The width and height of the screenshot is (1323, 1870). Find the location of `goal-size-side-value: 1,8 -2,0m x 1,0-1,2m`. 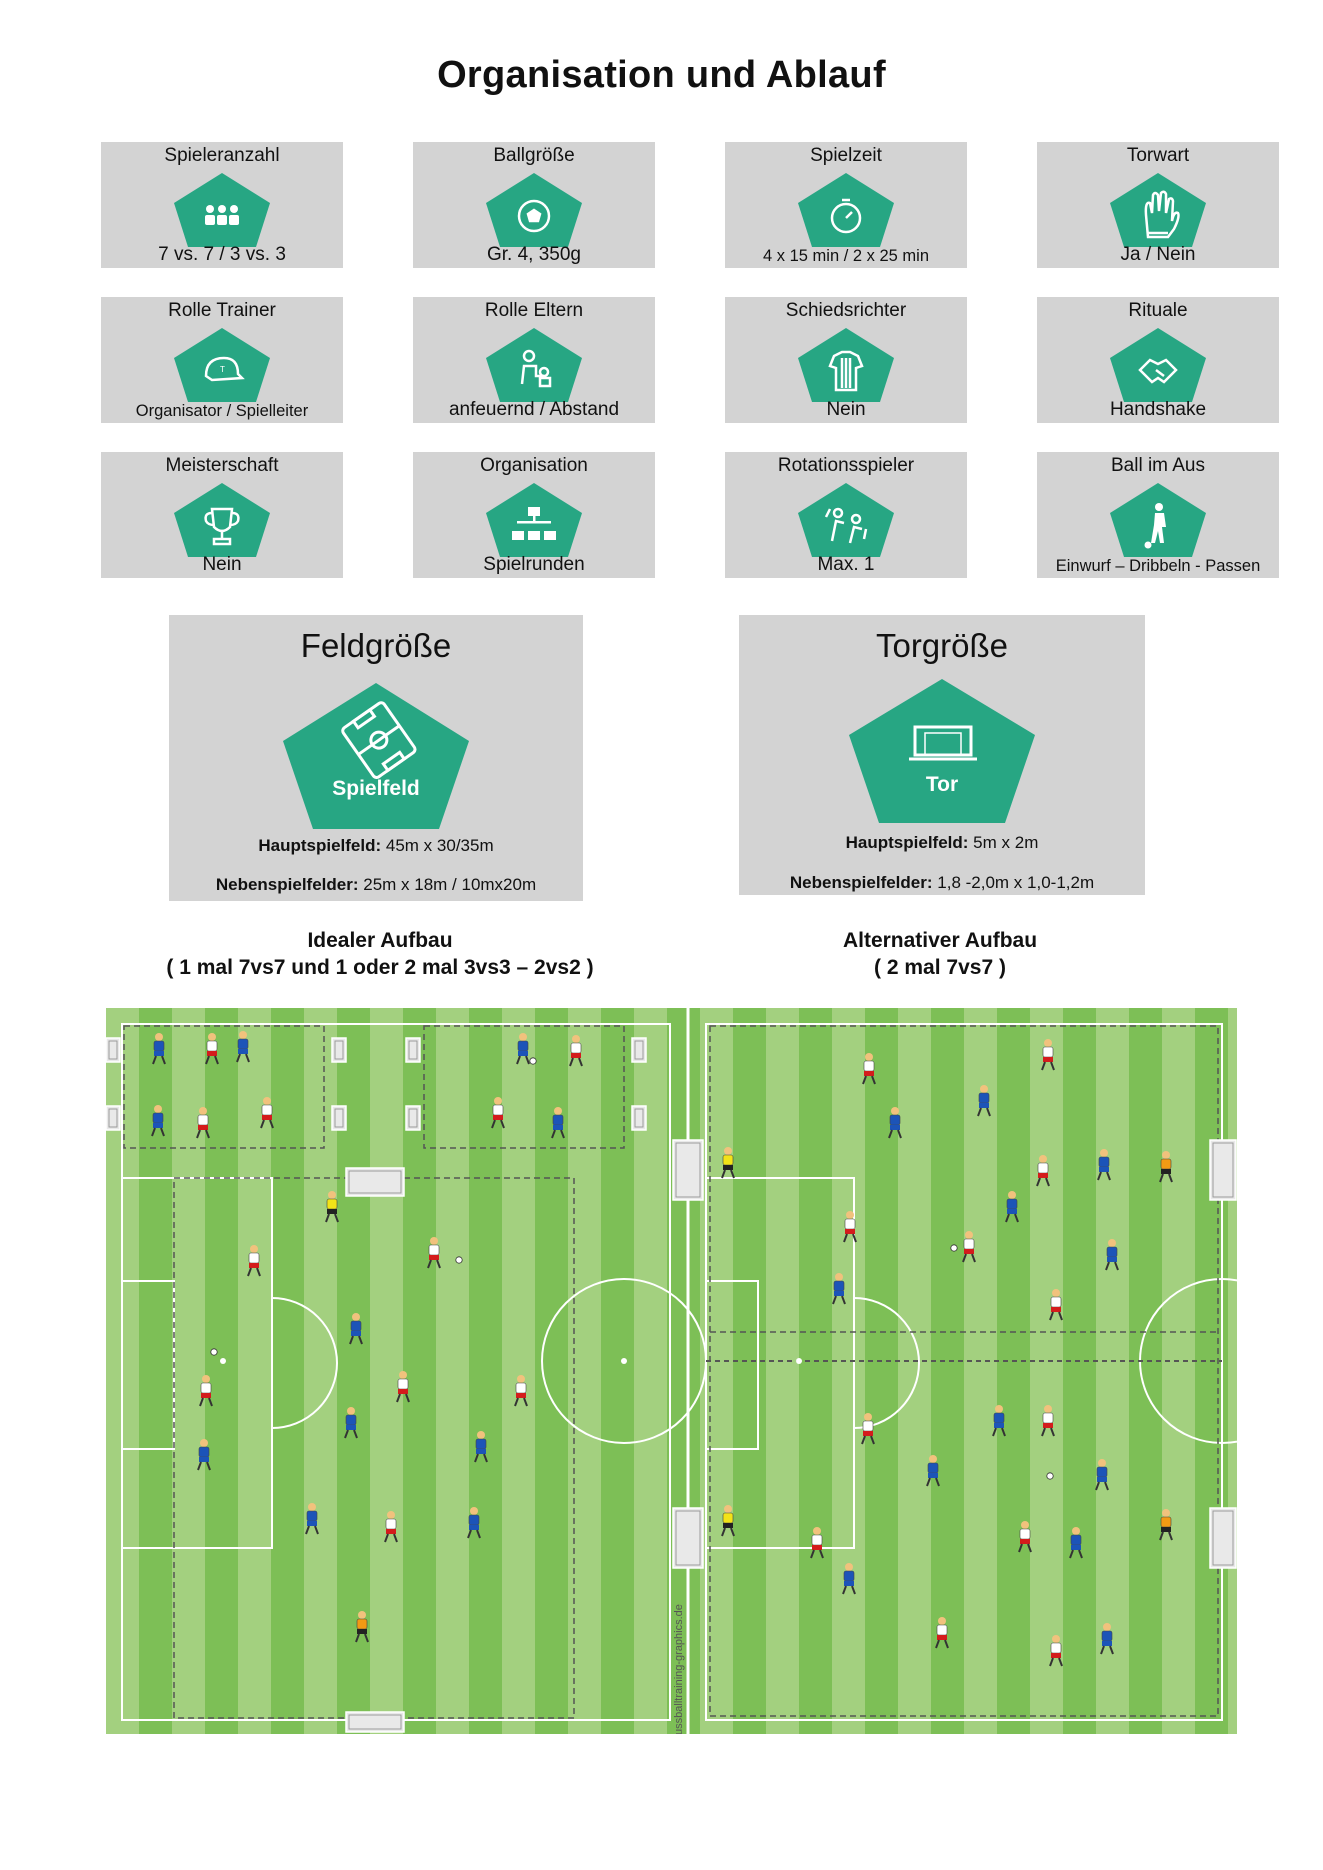

goal-size-side-value: 1,8 -2,0m x 1,0-1,2m is located at coordinates (1016, 882).